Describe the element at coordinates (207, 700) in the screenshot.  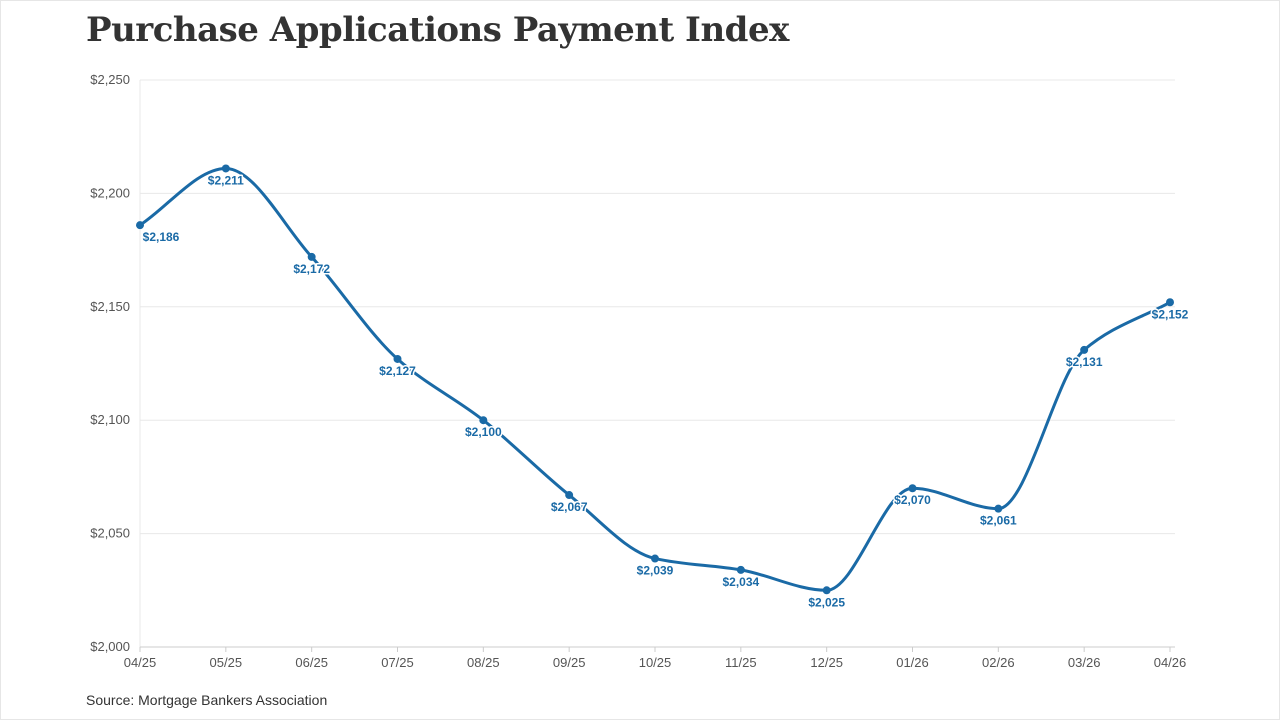
I see `source-note: Source: Mortgage Bankers Association` at that location.